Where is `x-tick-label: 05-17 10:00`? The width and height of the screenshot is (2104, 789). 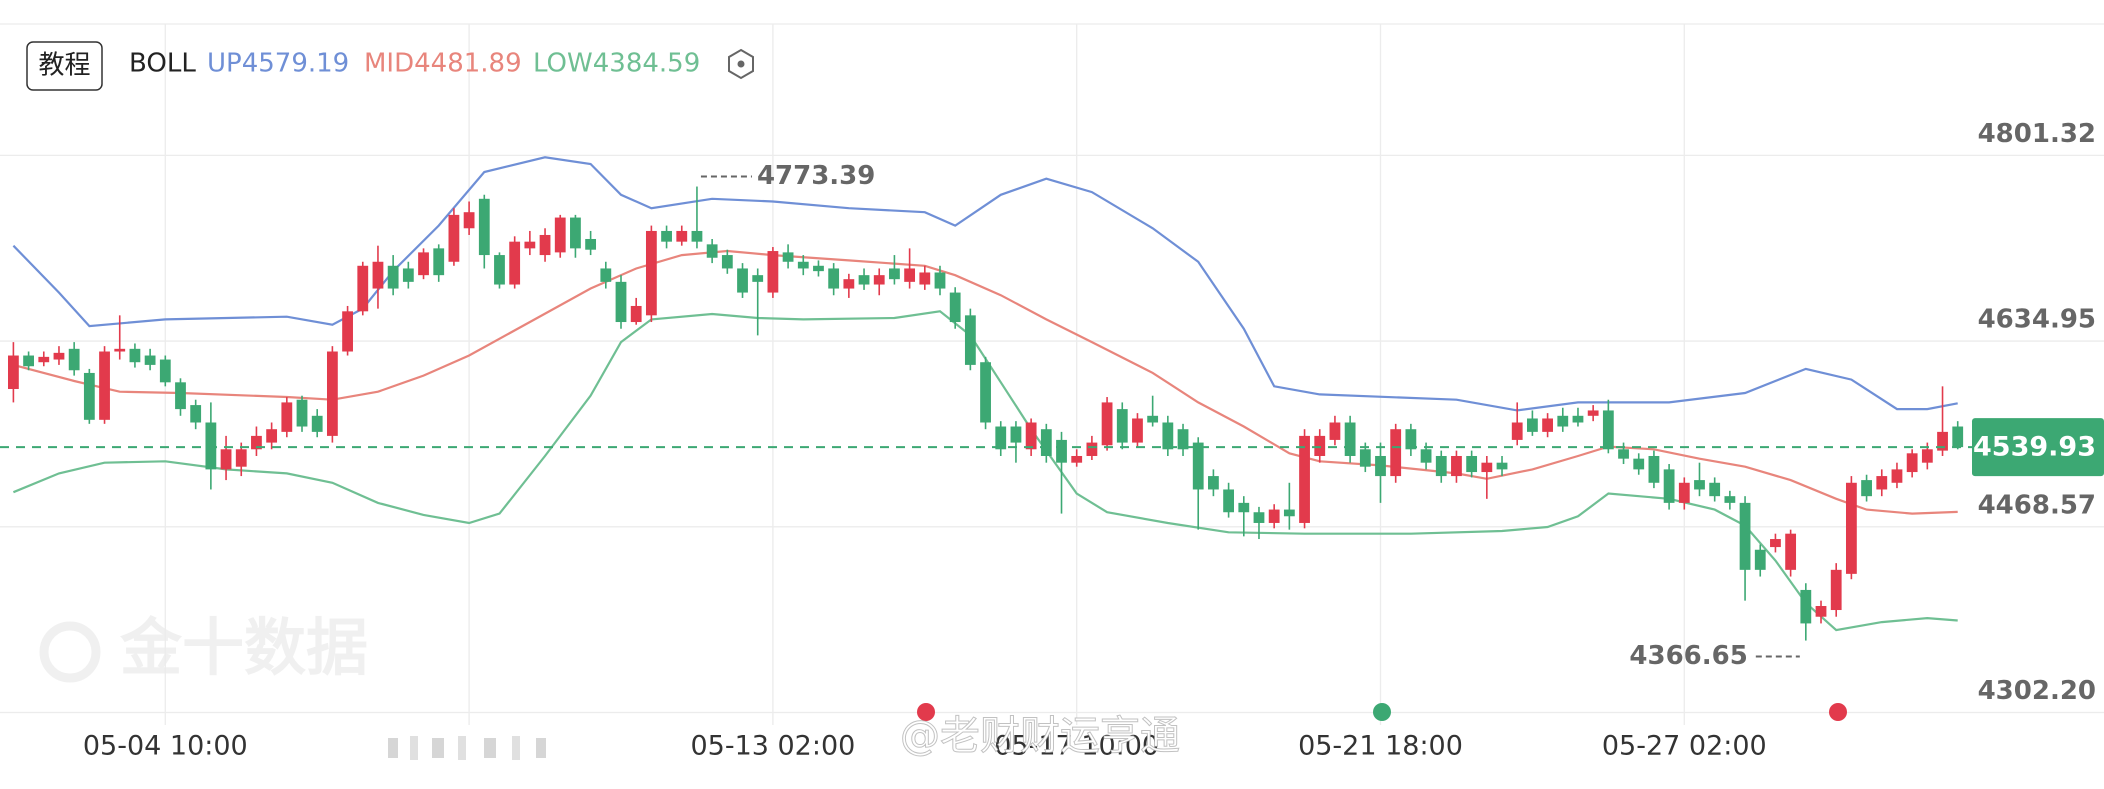
x-tick-label: 05-17 10:00 is located at coordinates (1076, 746).